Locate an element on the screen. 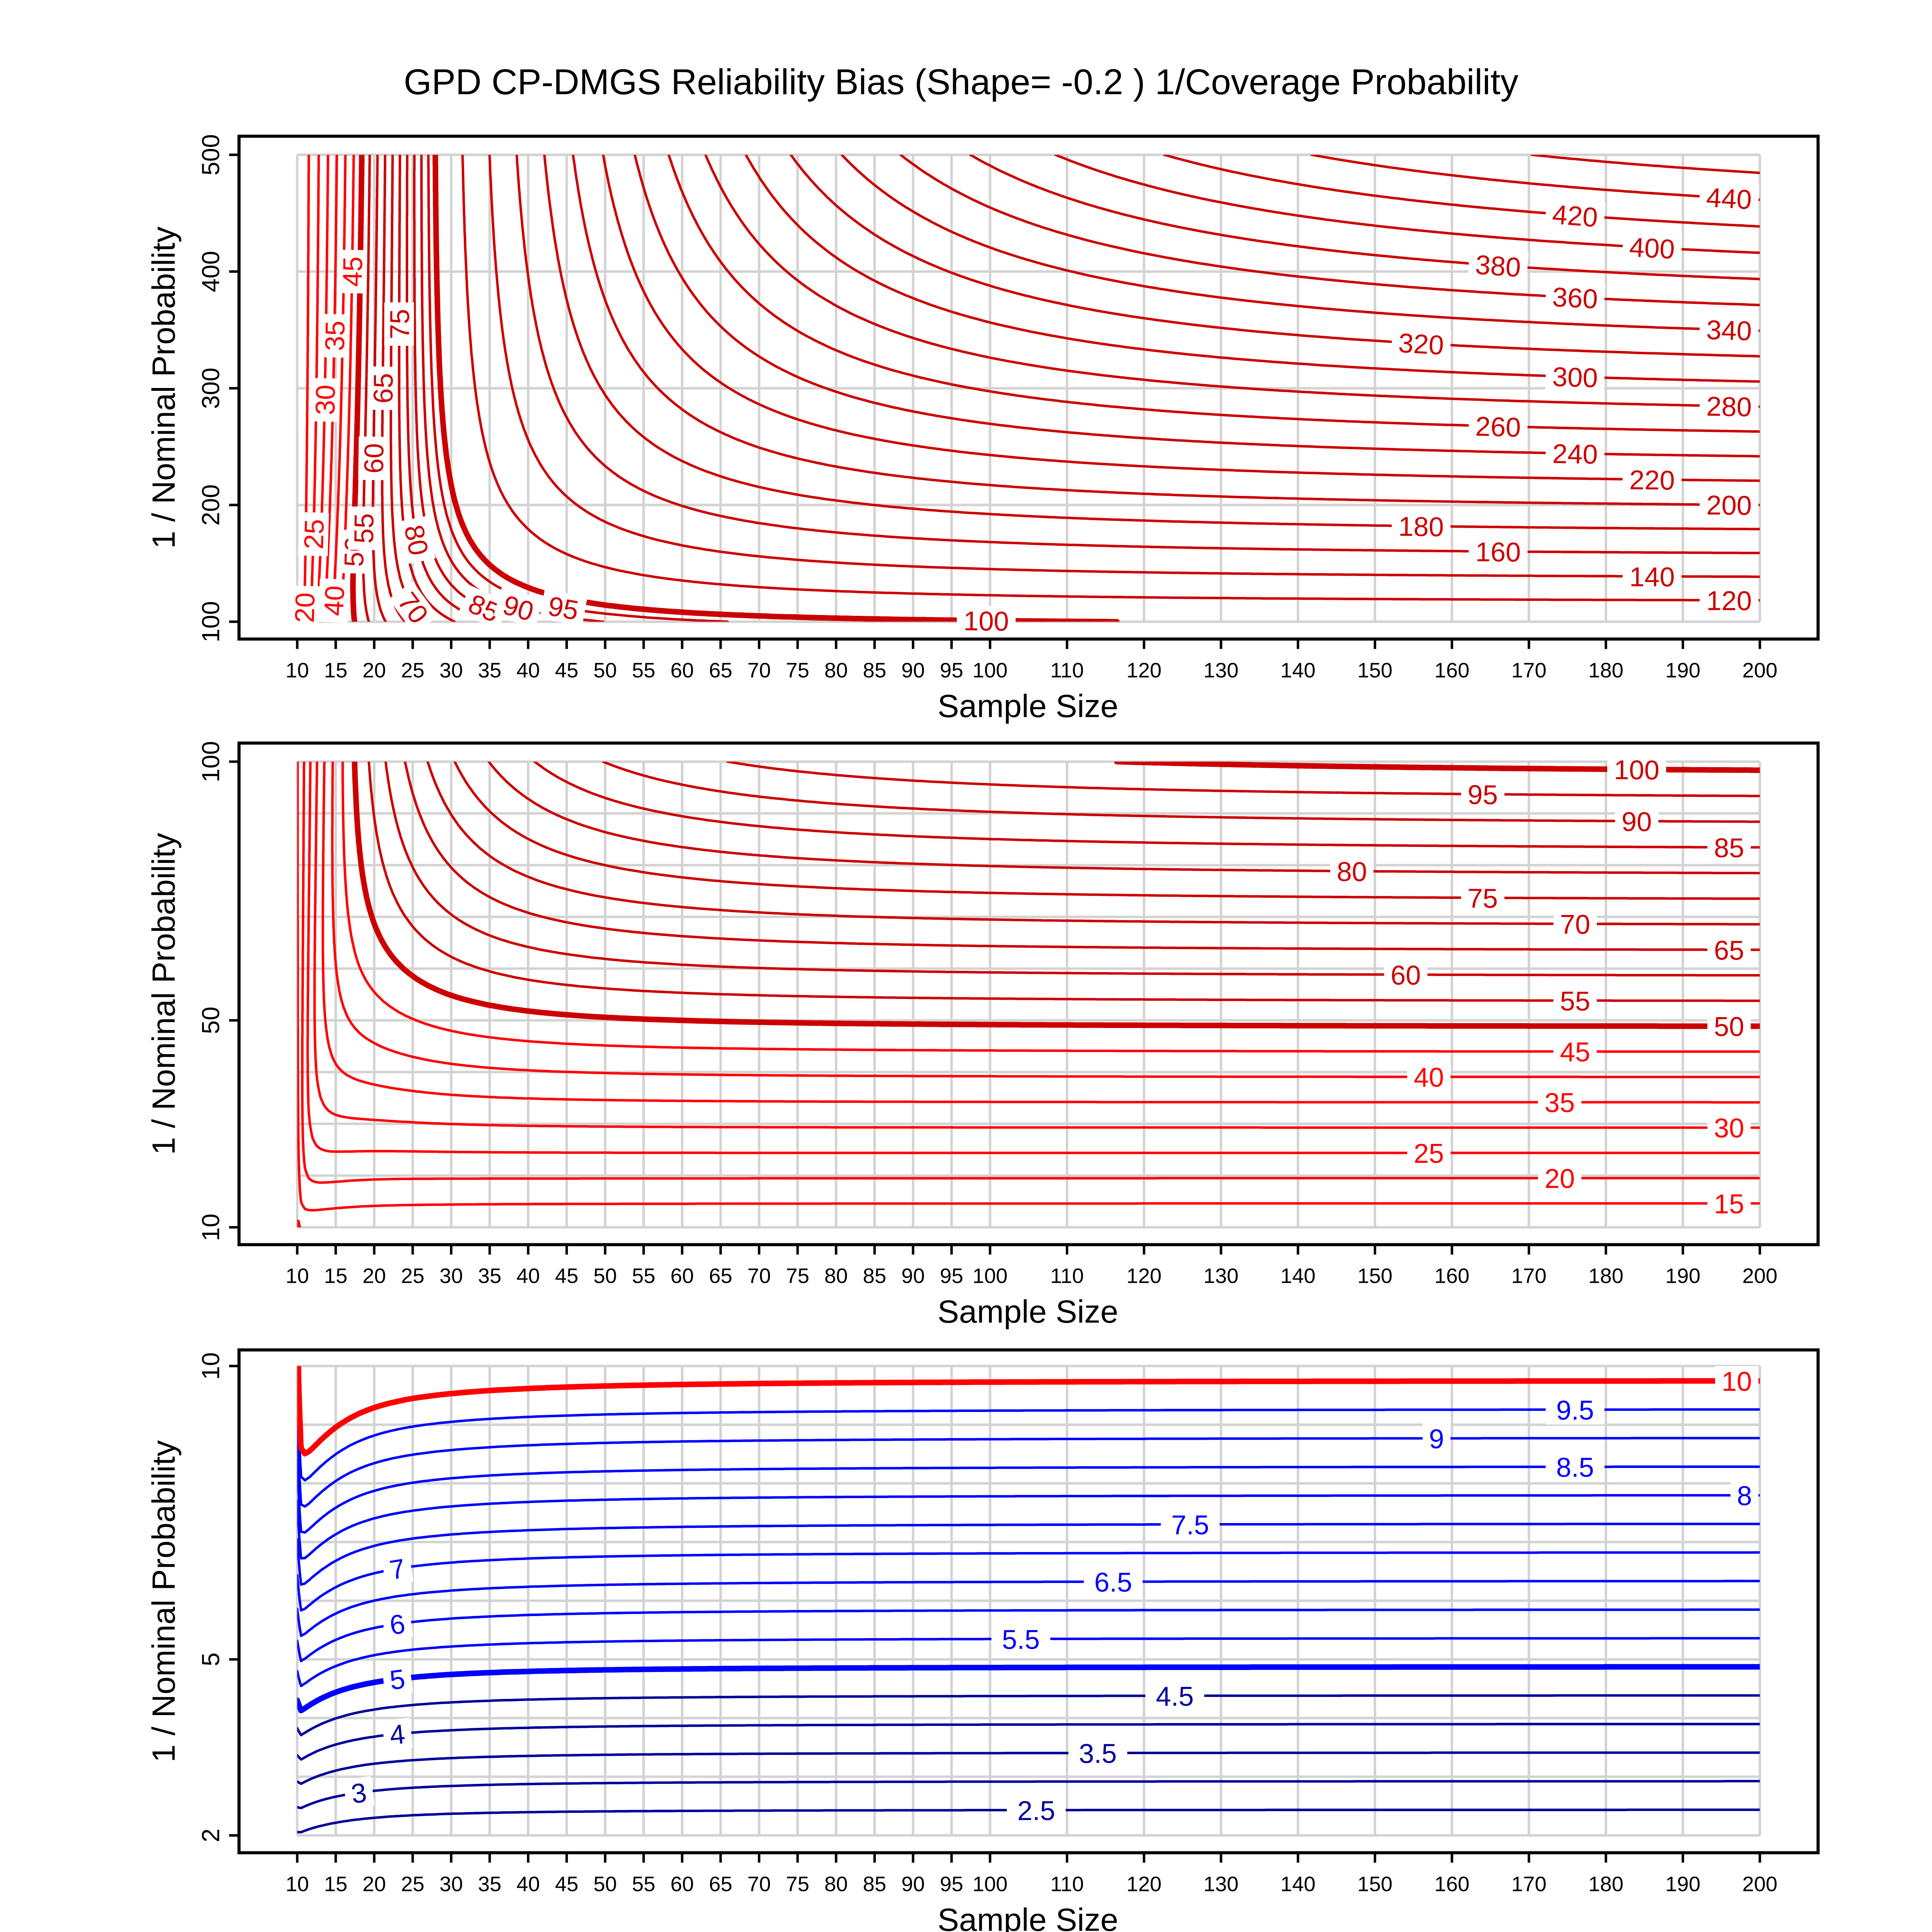 The height and width of the screenshot is (1932, 1932). y-axis-label: 1 / Nominal Probability is located at coordinates (164, 994).